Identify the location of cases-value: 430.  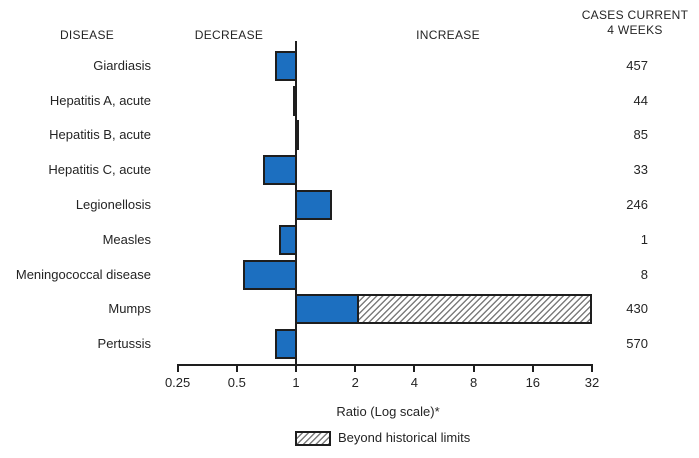
(637, 308).